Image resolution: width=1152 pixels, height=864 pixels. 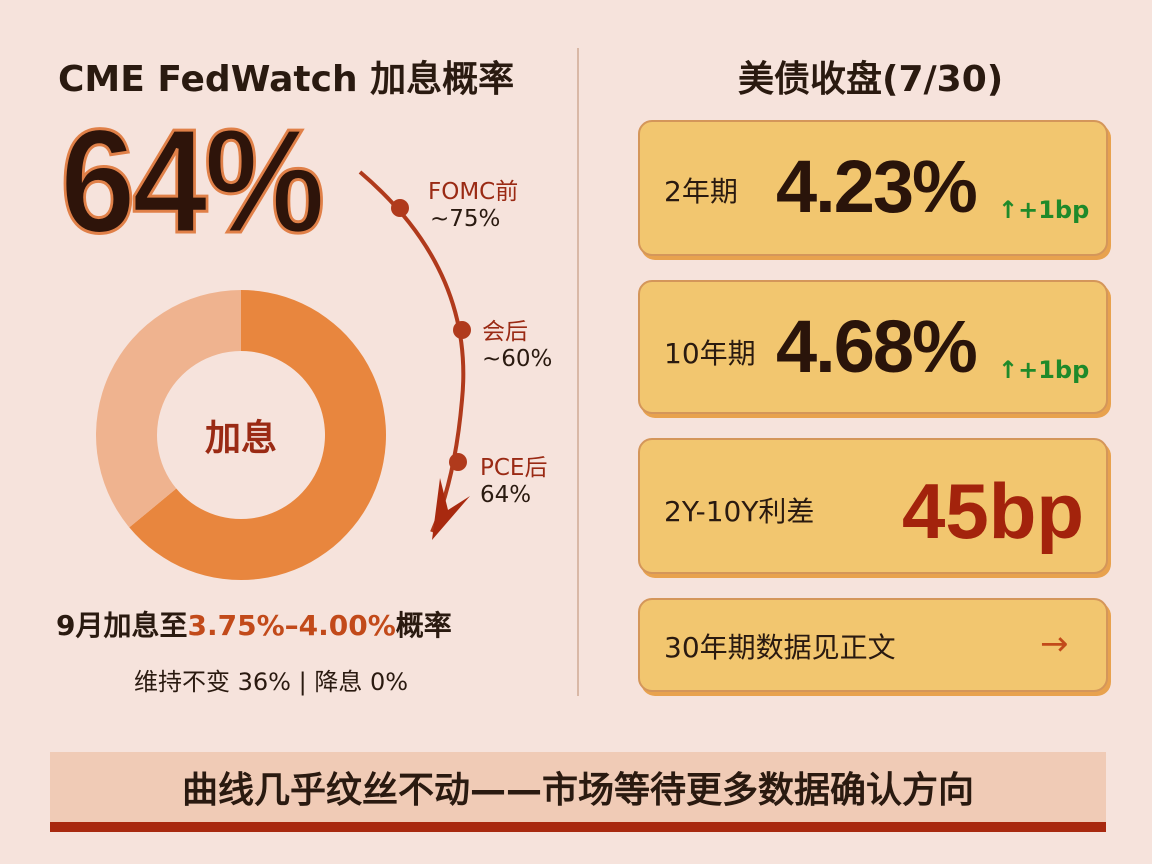 I want to click on banner-underline, so click(x=578, y=827).